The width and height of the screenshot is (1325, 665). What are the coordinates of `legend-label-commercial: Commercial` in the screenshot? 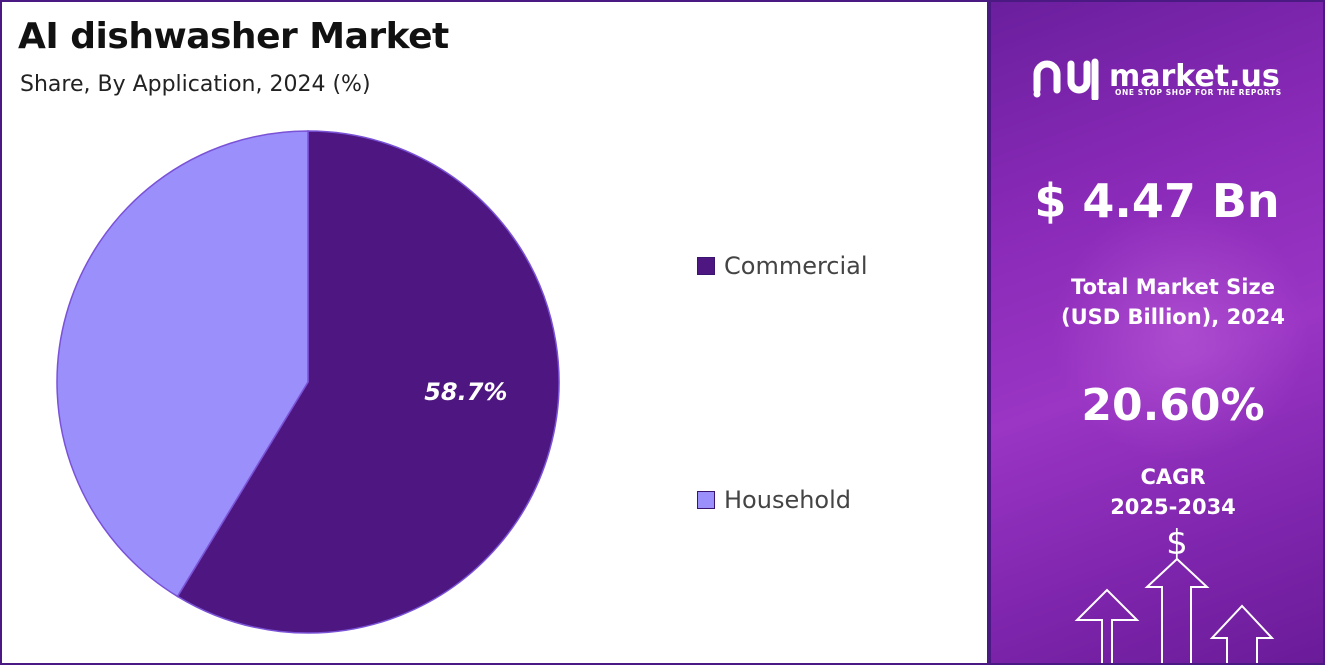 It's located at (796, 266).